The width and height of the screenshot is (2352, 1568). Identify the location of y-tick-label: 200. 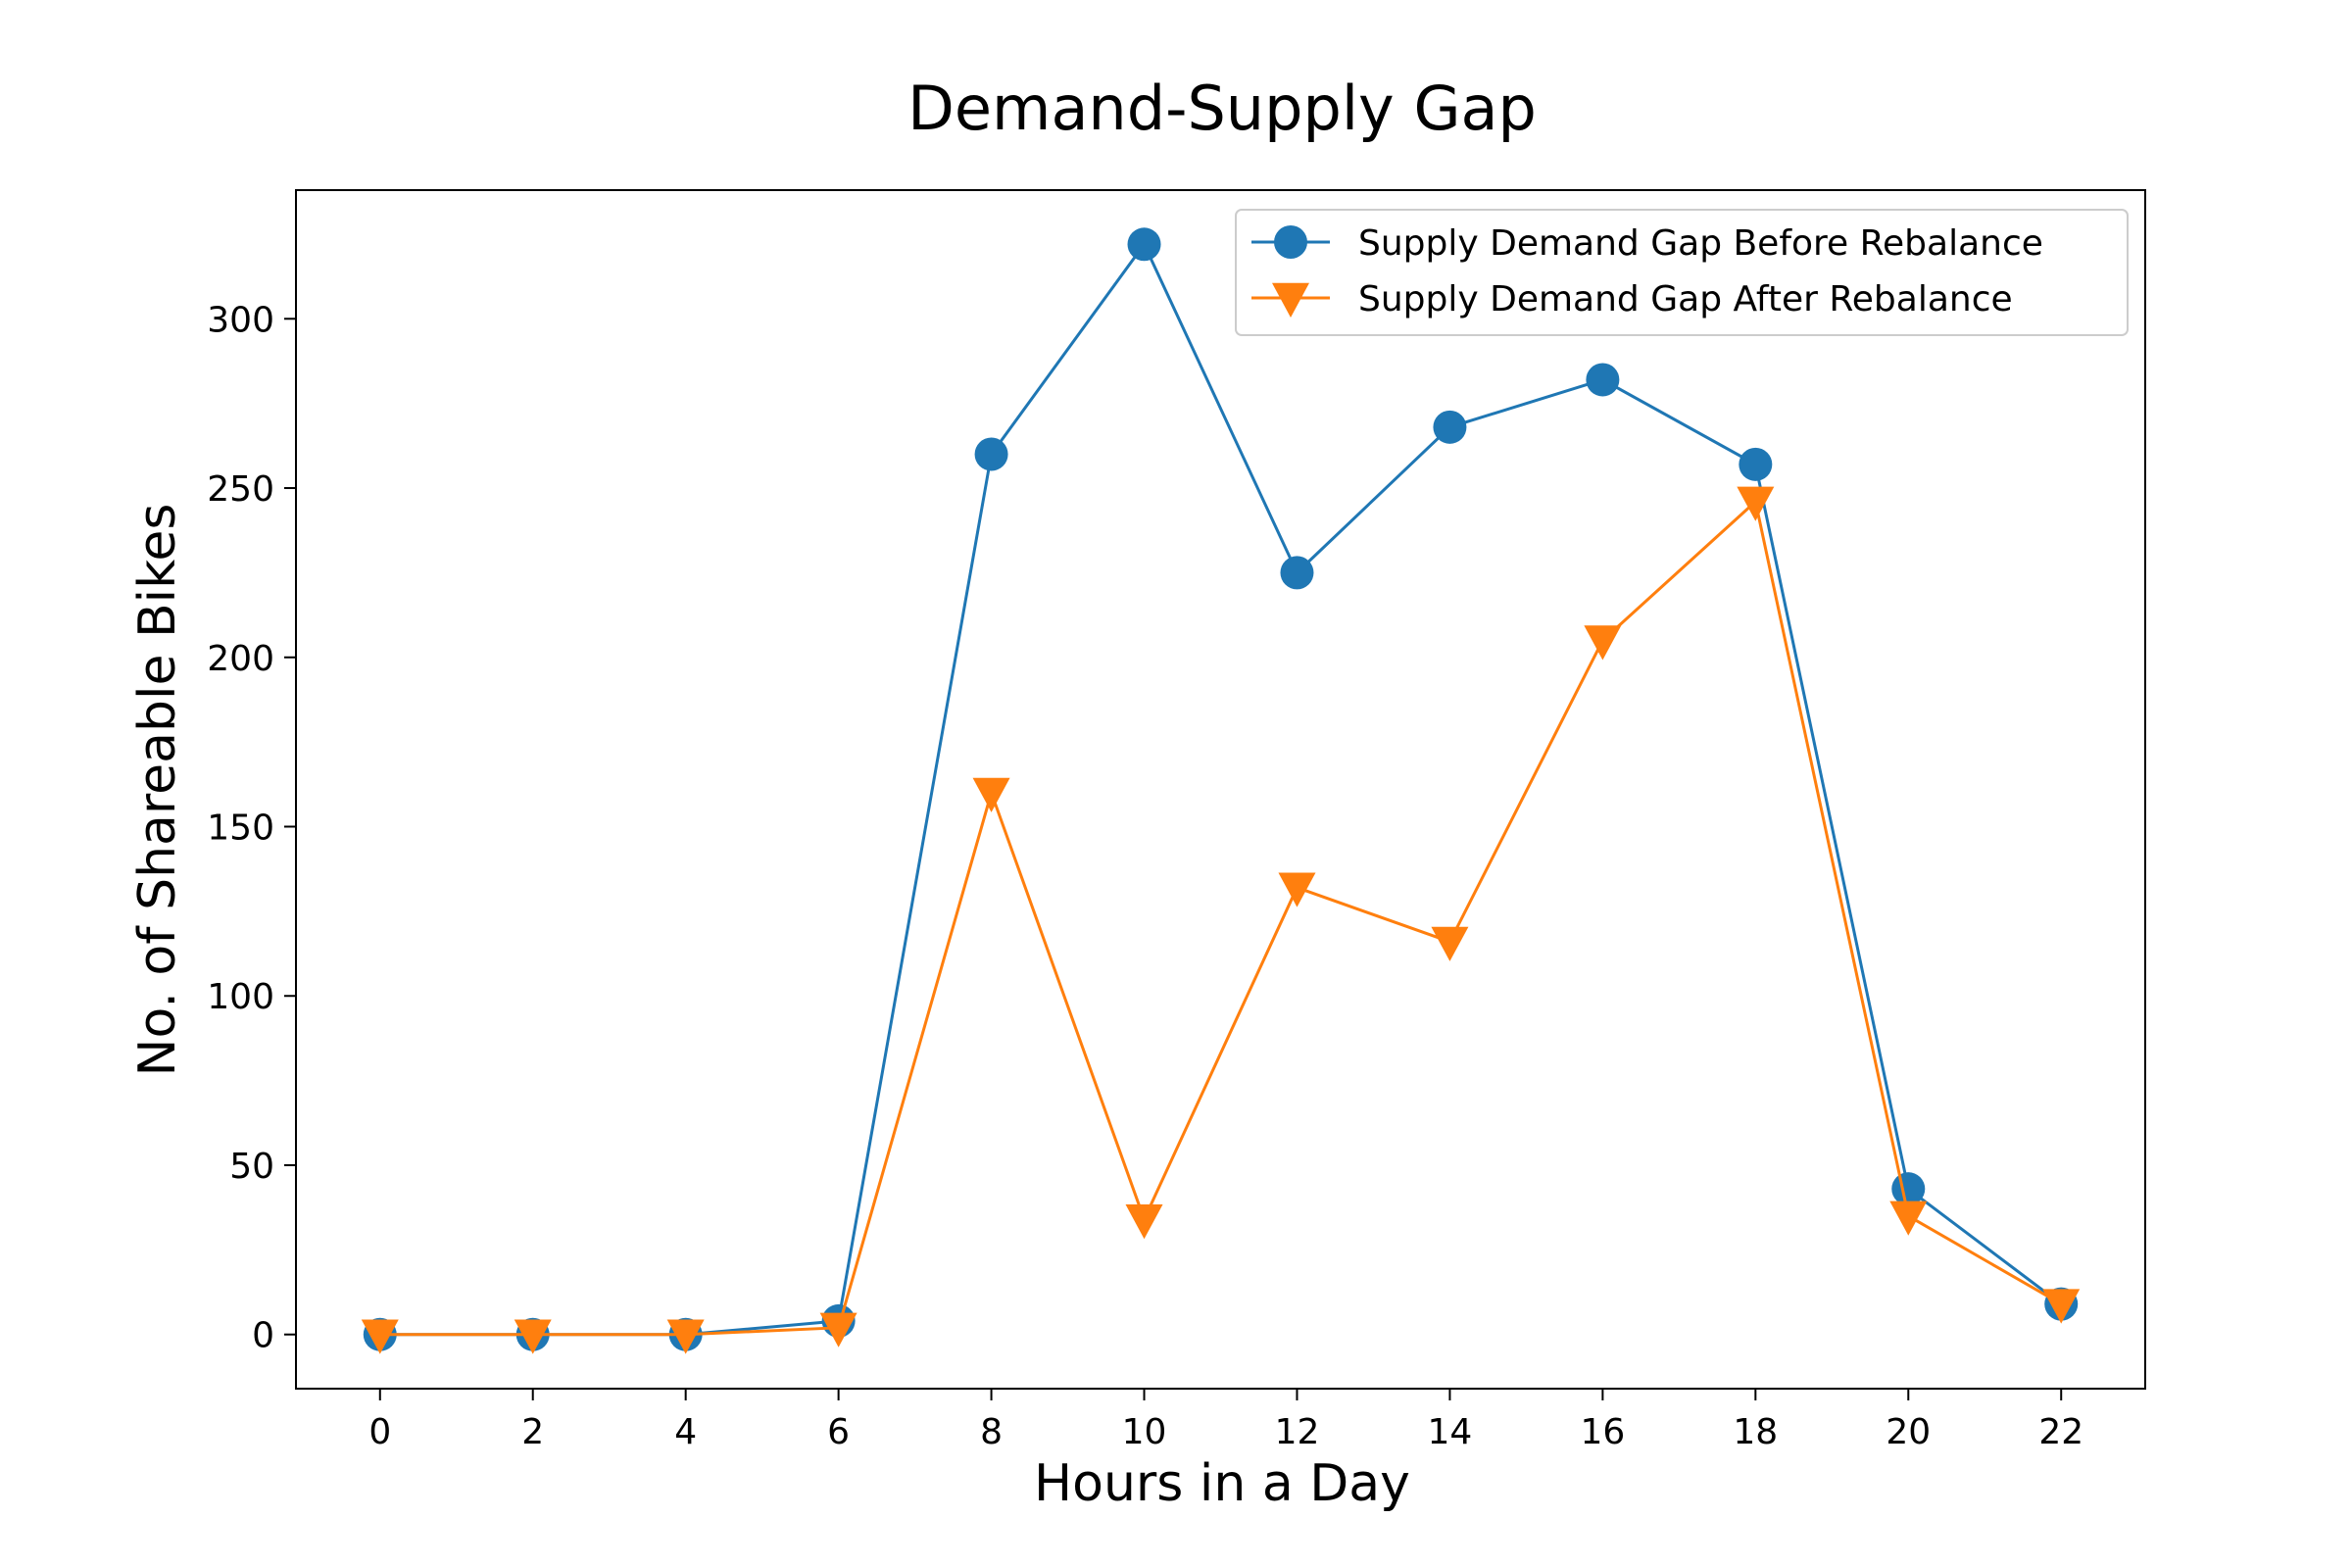
(240, 659).